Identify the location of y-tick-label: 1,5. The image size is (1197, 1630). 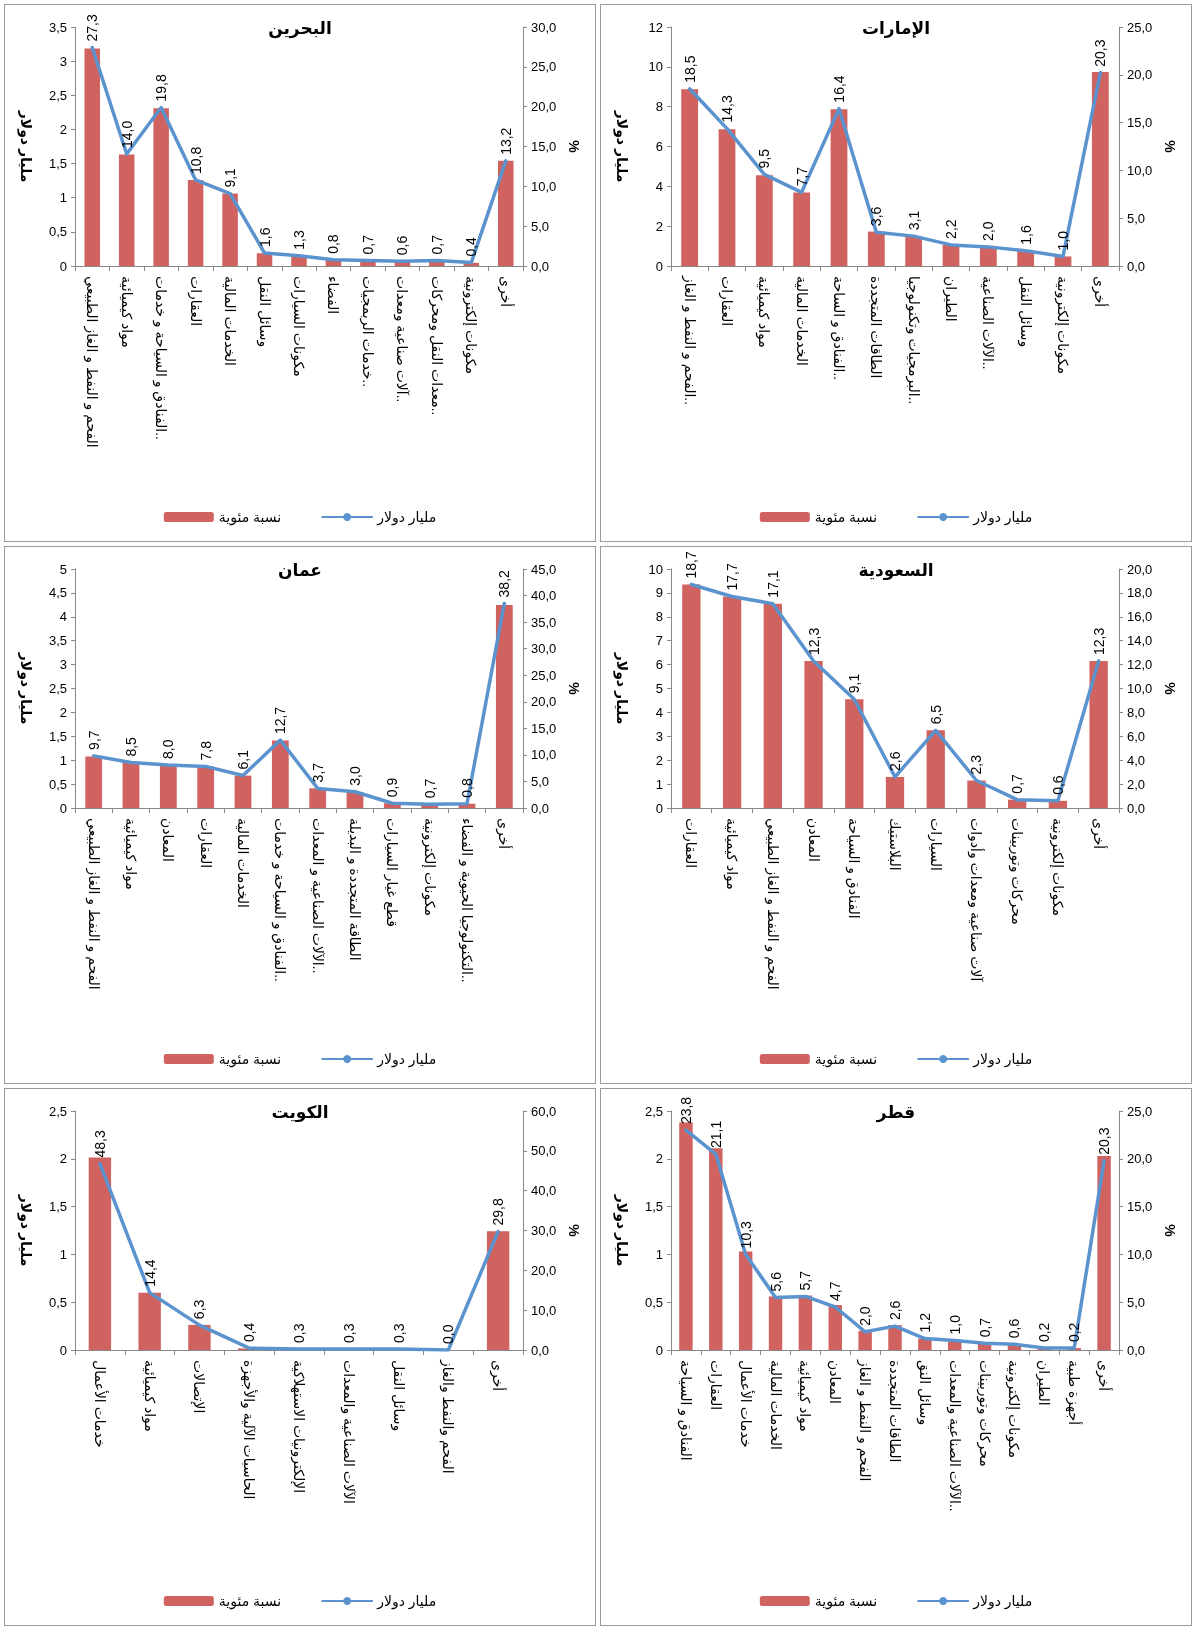
(57, 164).